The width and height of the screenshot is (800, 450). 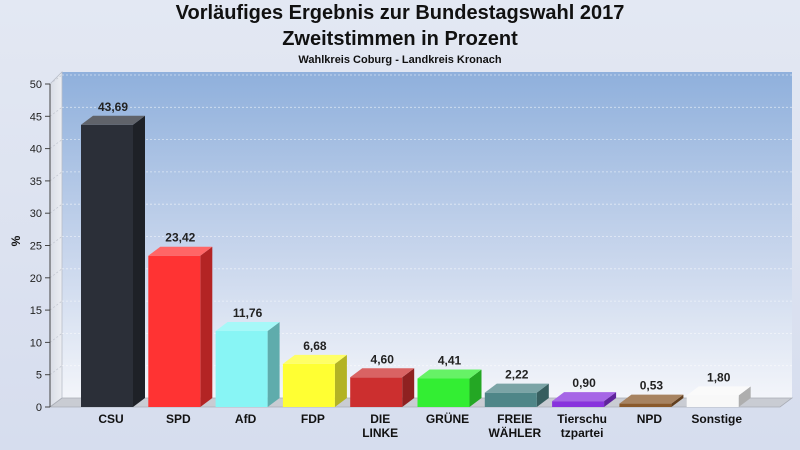 What do you see at coordinates (113, 107) in the screenshot?
I see `value-label: 43,69` at bounding box center [113, 107].